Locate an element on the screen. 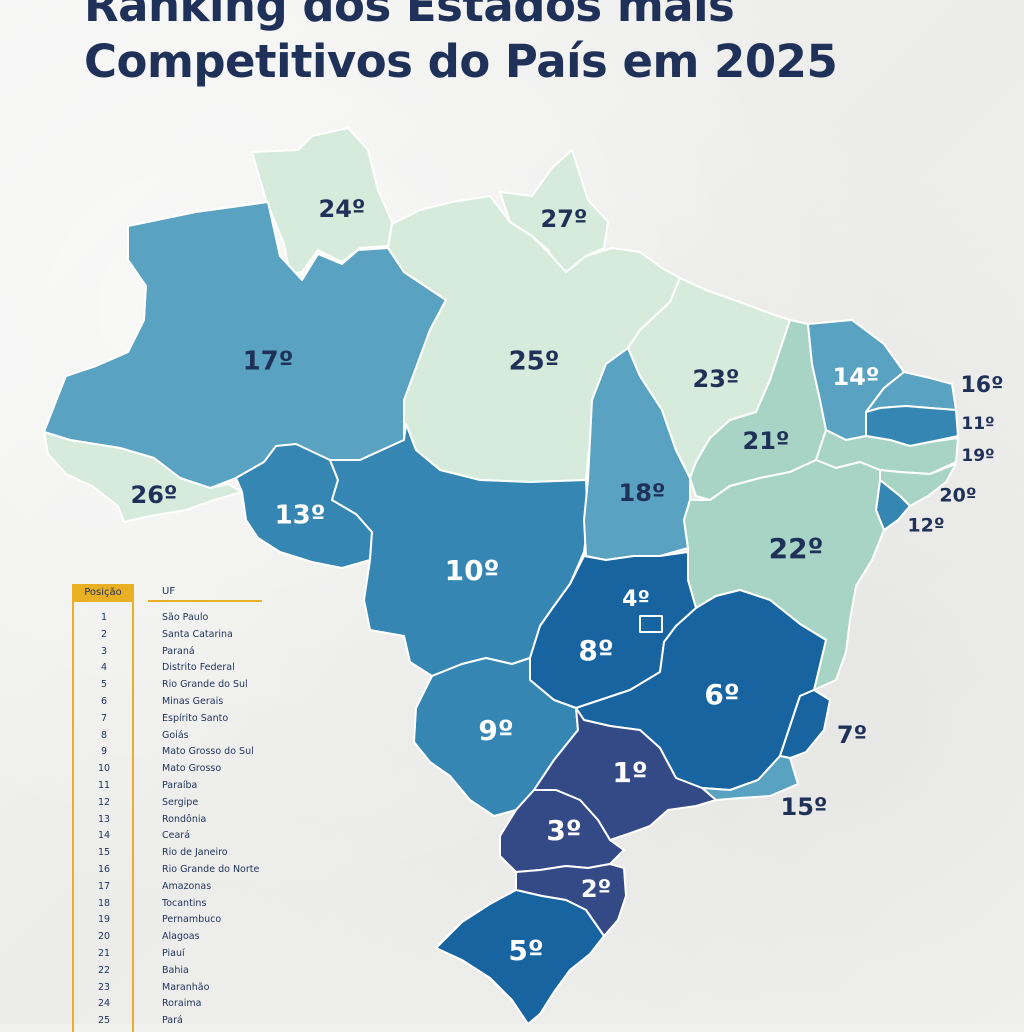 The image size is (1024, 1032). legend-row: 19 Pernambuco is located at coordinates (182, 920).